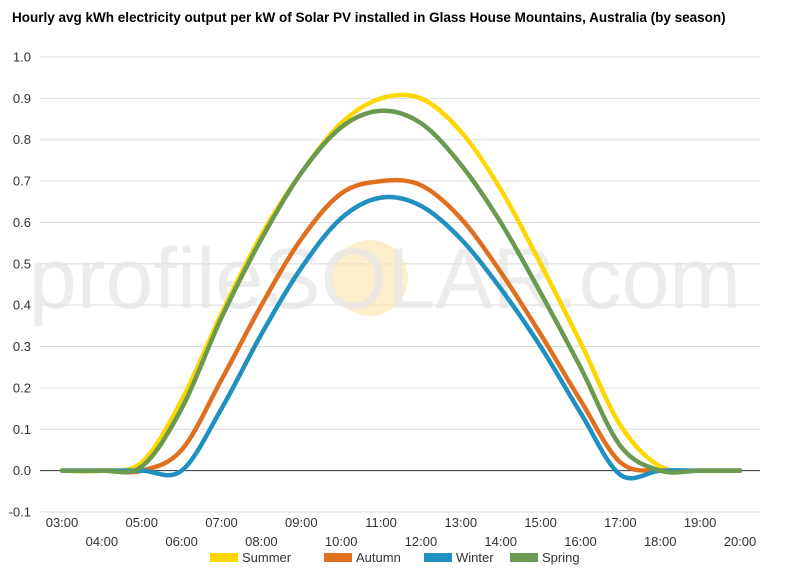 The width and height of the screenshot is (800, 570). What do you see at coordinates (421, 541) in the screenshot?
I see `x-tick-label: 12:00` at bounding box center [421, 541].